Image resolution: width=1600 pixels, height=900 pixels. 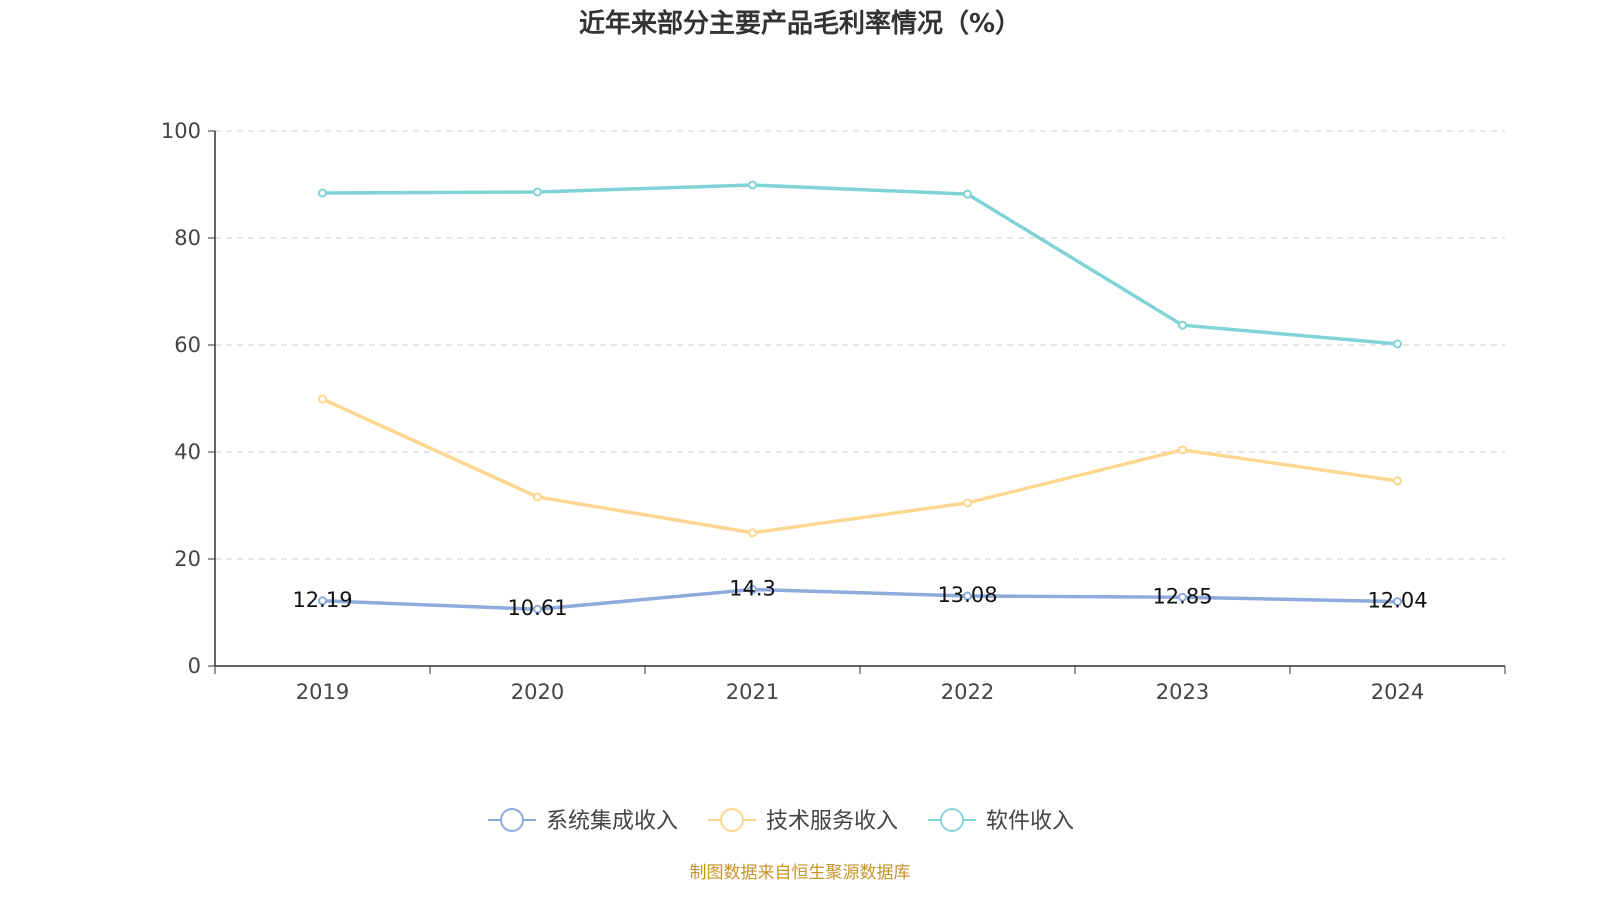 I want to click on data-label: 12.19, so click(x=322, y=600).